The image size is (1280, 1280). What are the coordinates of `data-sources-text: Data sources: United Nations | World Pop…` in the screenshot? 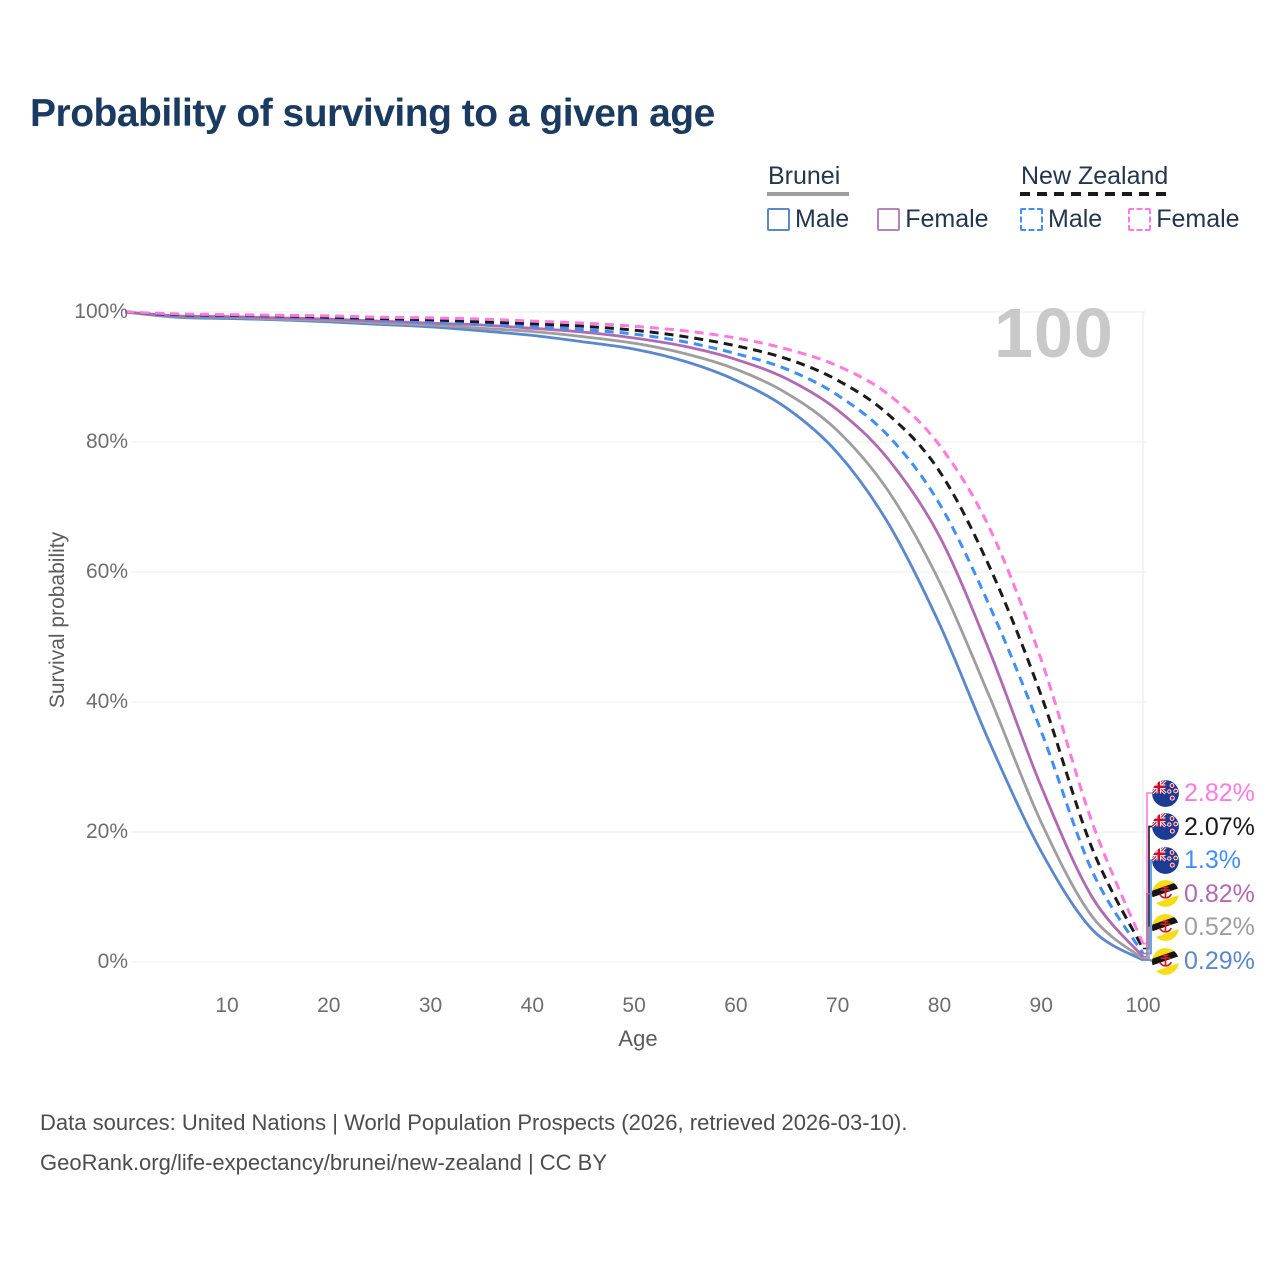 It's located at (474, 1122).